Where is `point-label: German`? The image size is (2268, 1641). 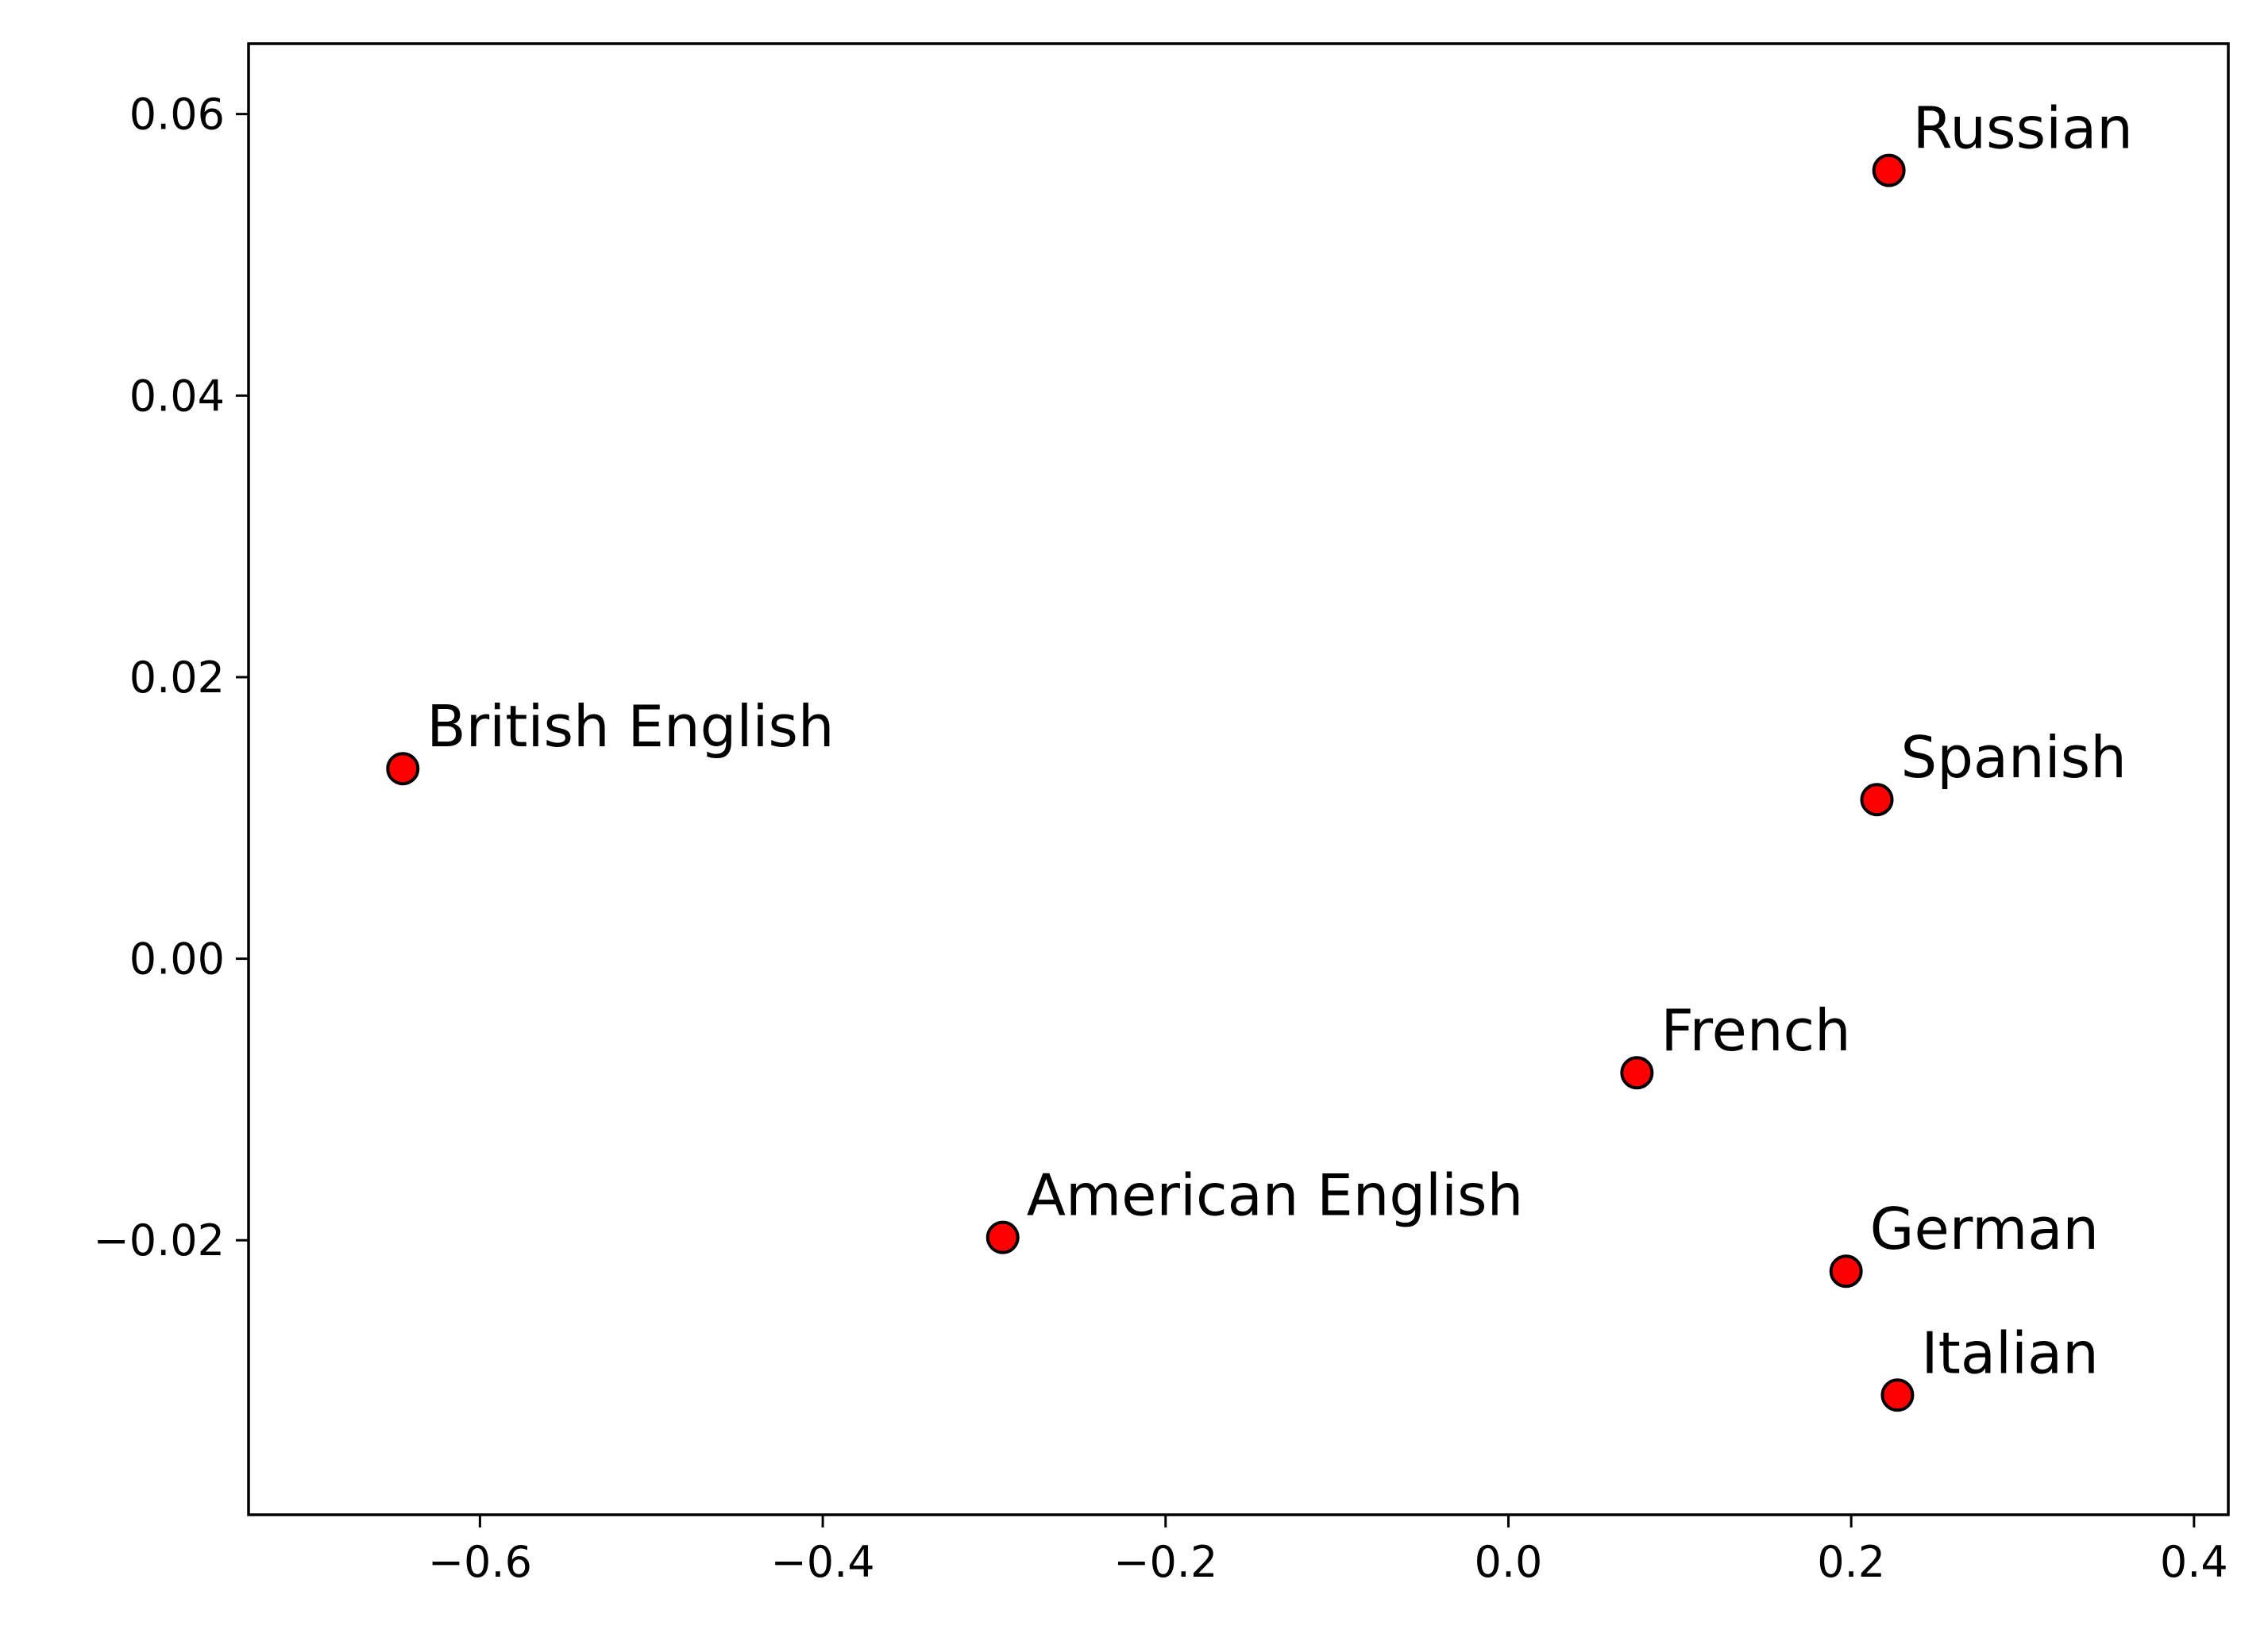 point-label: German is located at coordinates (1984, 1229).